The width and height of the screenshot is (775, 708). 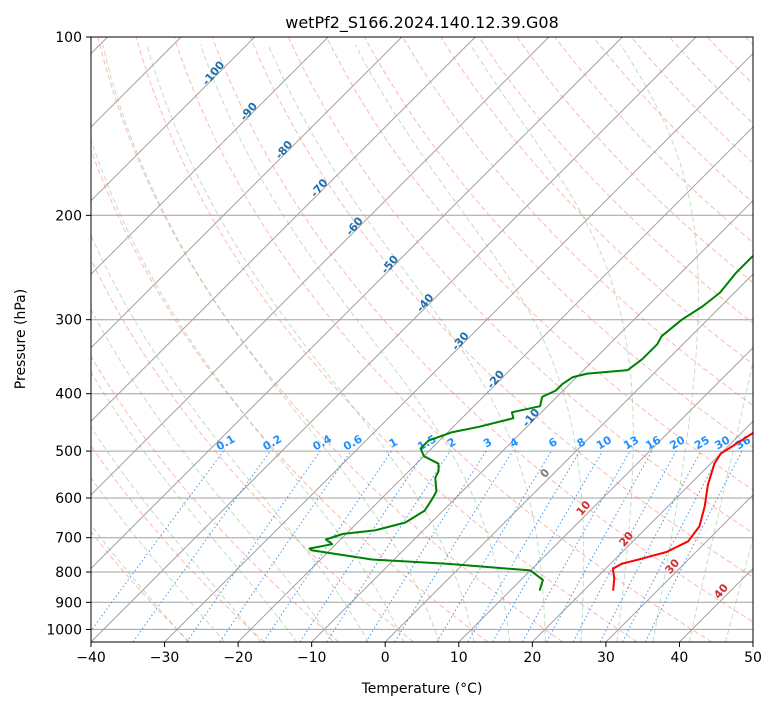 What do you see at coordinates (68, 321) in the screenshot?
I see `y-tick-label: 300` at bounding box center [68, 321].